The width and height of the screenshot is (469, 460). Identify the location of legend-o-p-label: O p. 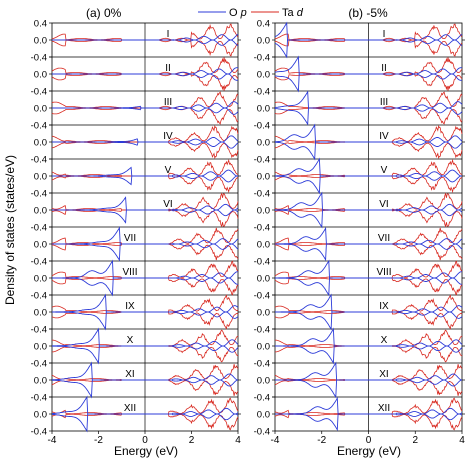
(238, 13).